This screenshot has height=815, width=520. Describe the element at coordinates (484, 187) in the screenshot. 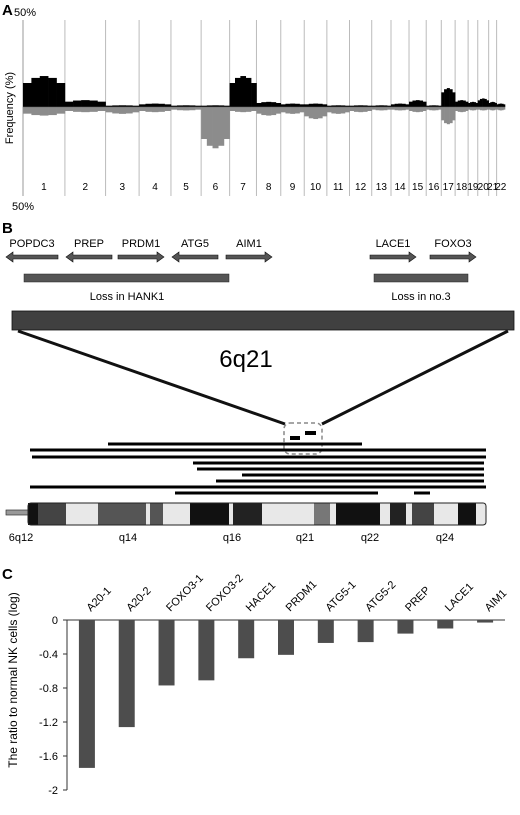

I see `chromosome-label: 20` at that location.